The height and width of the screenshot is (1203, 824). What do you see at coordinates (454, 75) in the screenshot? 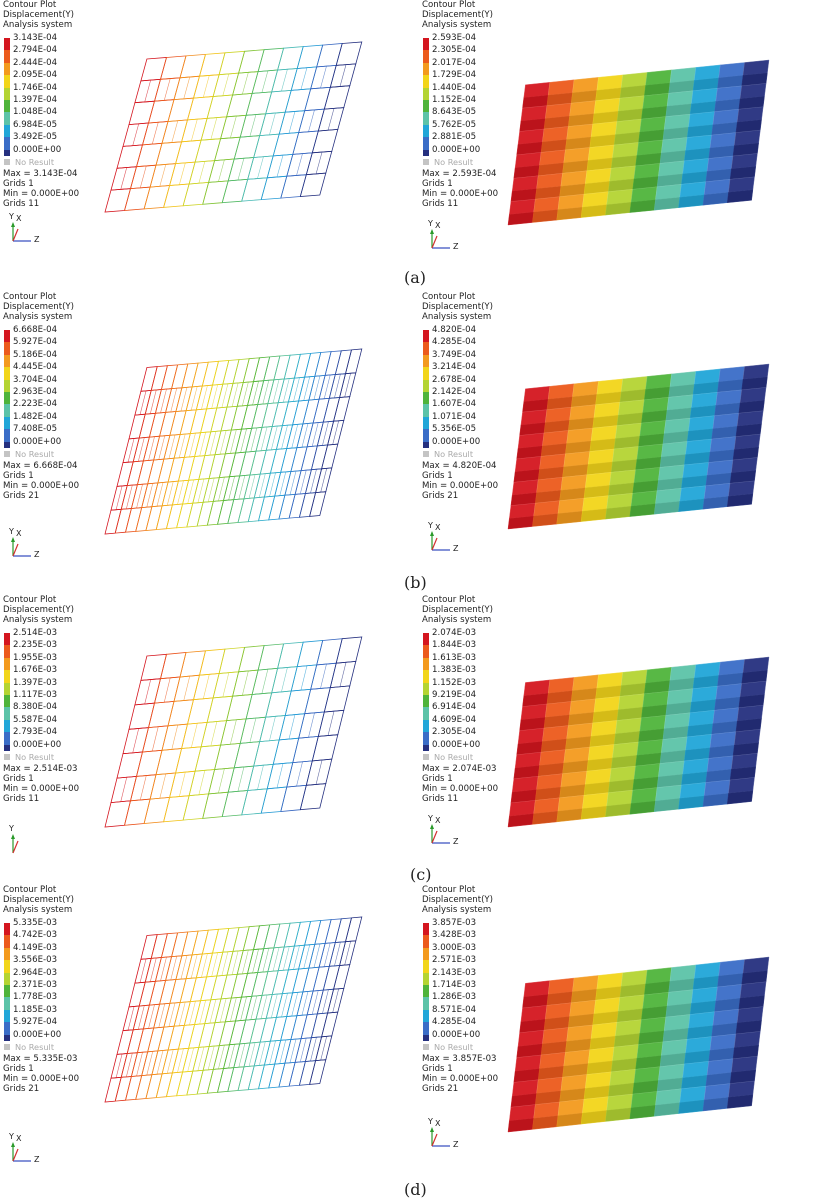
I see `scale-tick-label: 1.729E-04` at bounding box center [454, 75].